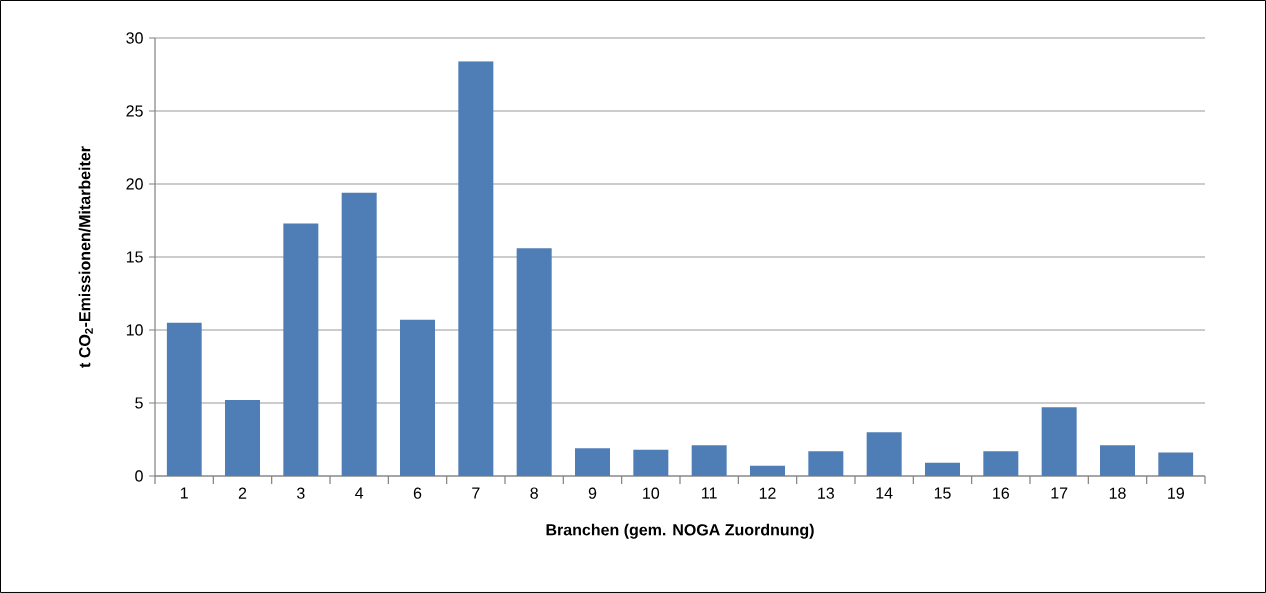 The width and height of the screenshot is (1266, 593). Describe the element at coordinates (884, 493) in the screenshot. I see `x-tick-label: 14` at that location.